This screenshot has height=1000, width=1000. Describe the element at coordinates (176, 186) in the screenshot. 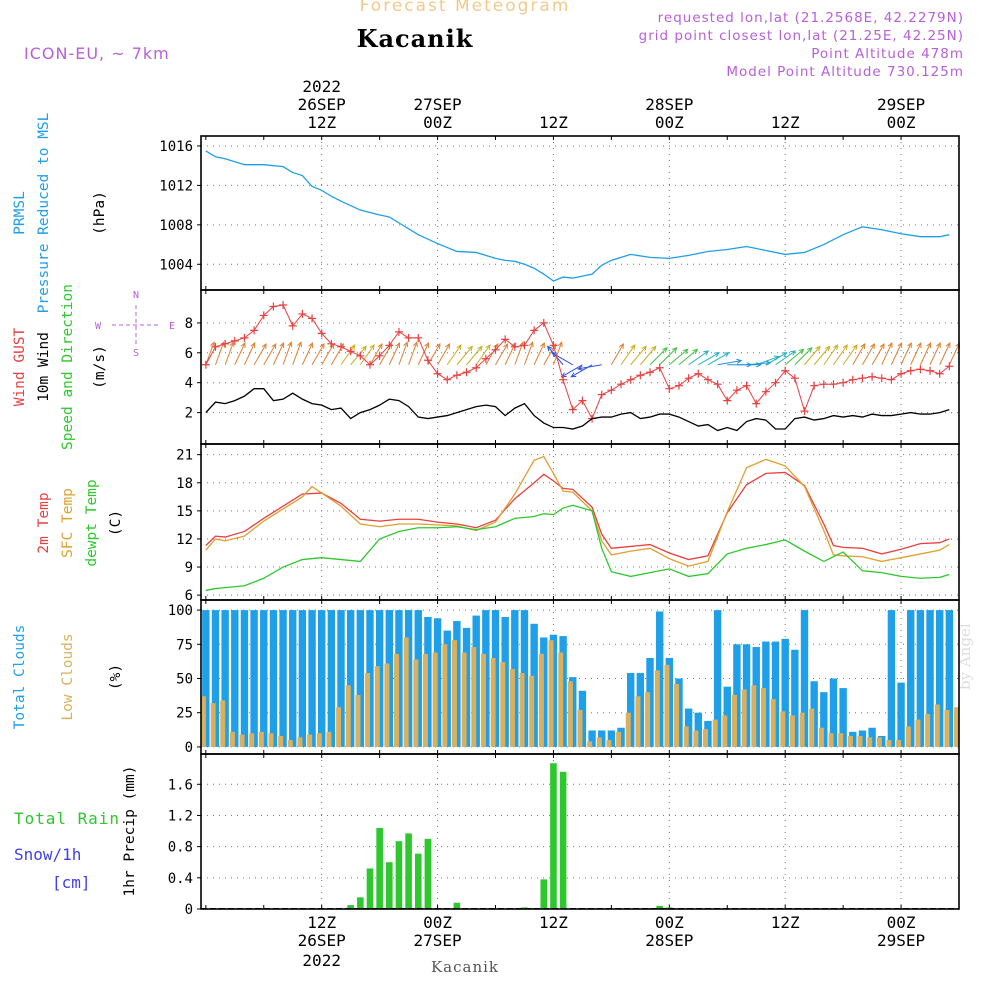

I see `y-tick-label: 1012` at that location.